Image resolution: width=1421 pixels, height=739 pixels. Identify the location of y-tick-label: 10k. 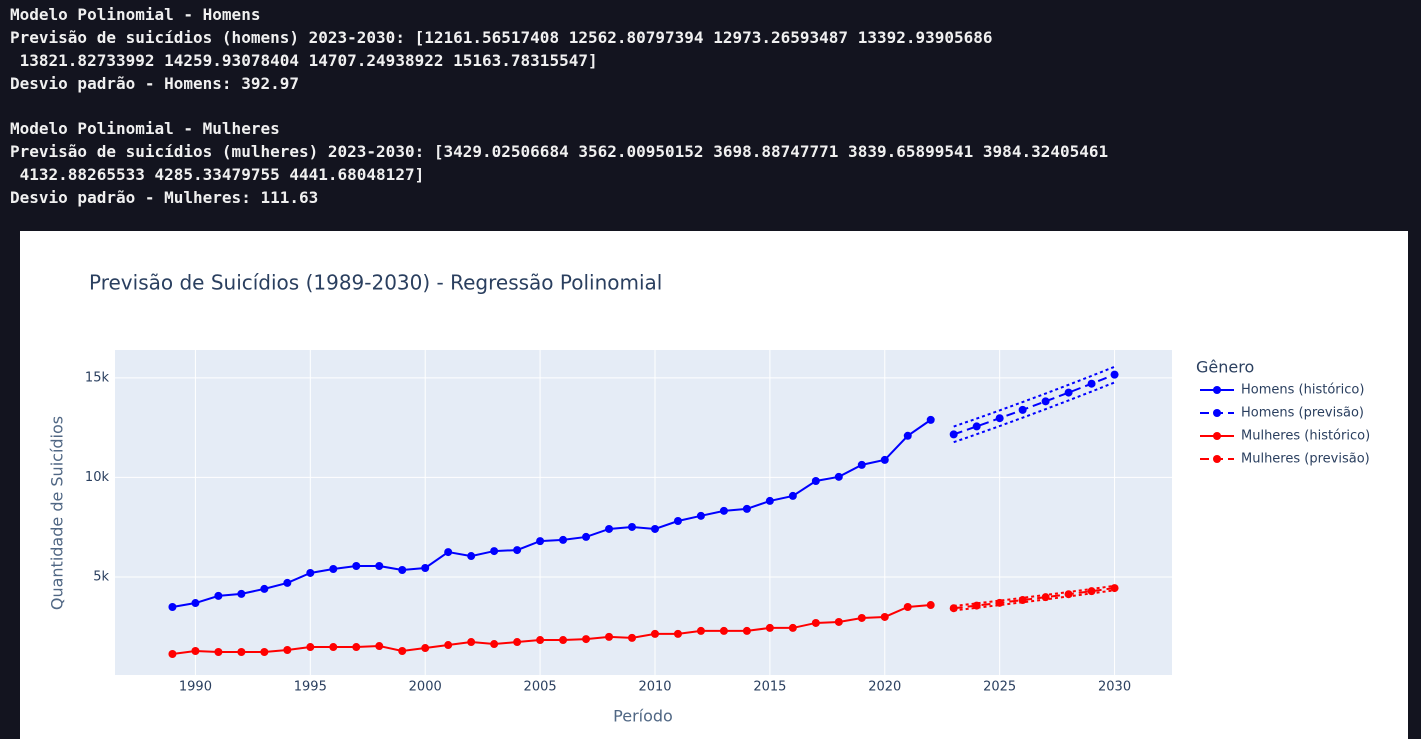
(97, 477).